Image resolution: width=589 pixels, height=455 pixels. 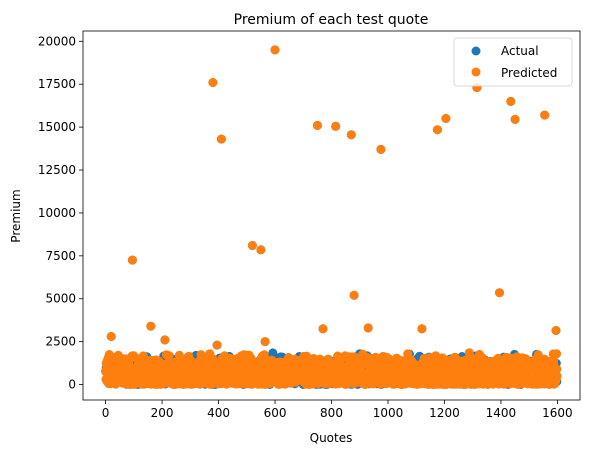 What do you see at coordinates (16, 215) in the screenshot?
I see `y-axis-label: Premium` at bounding box center [16, 215].